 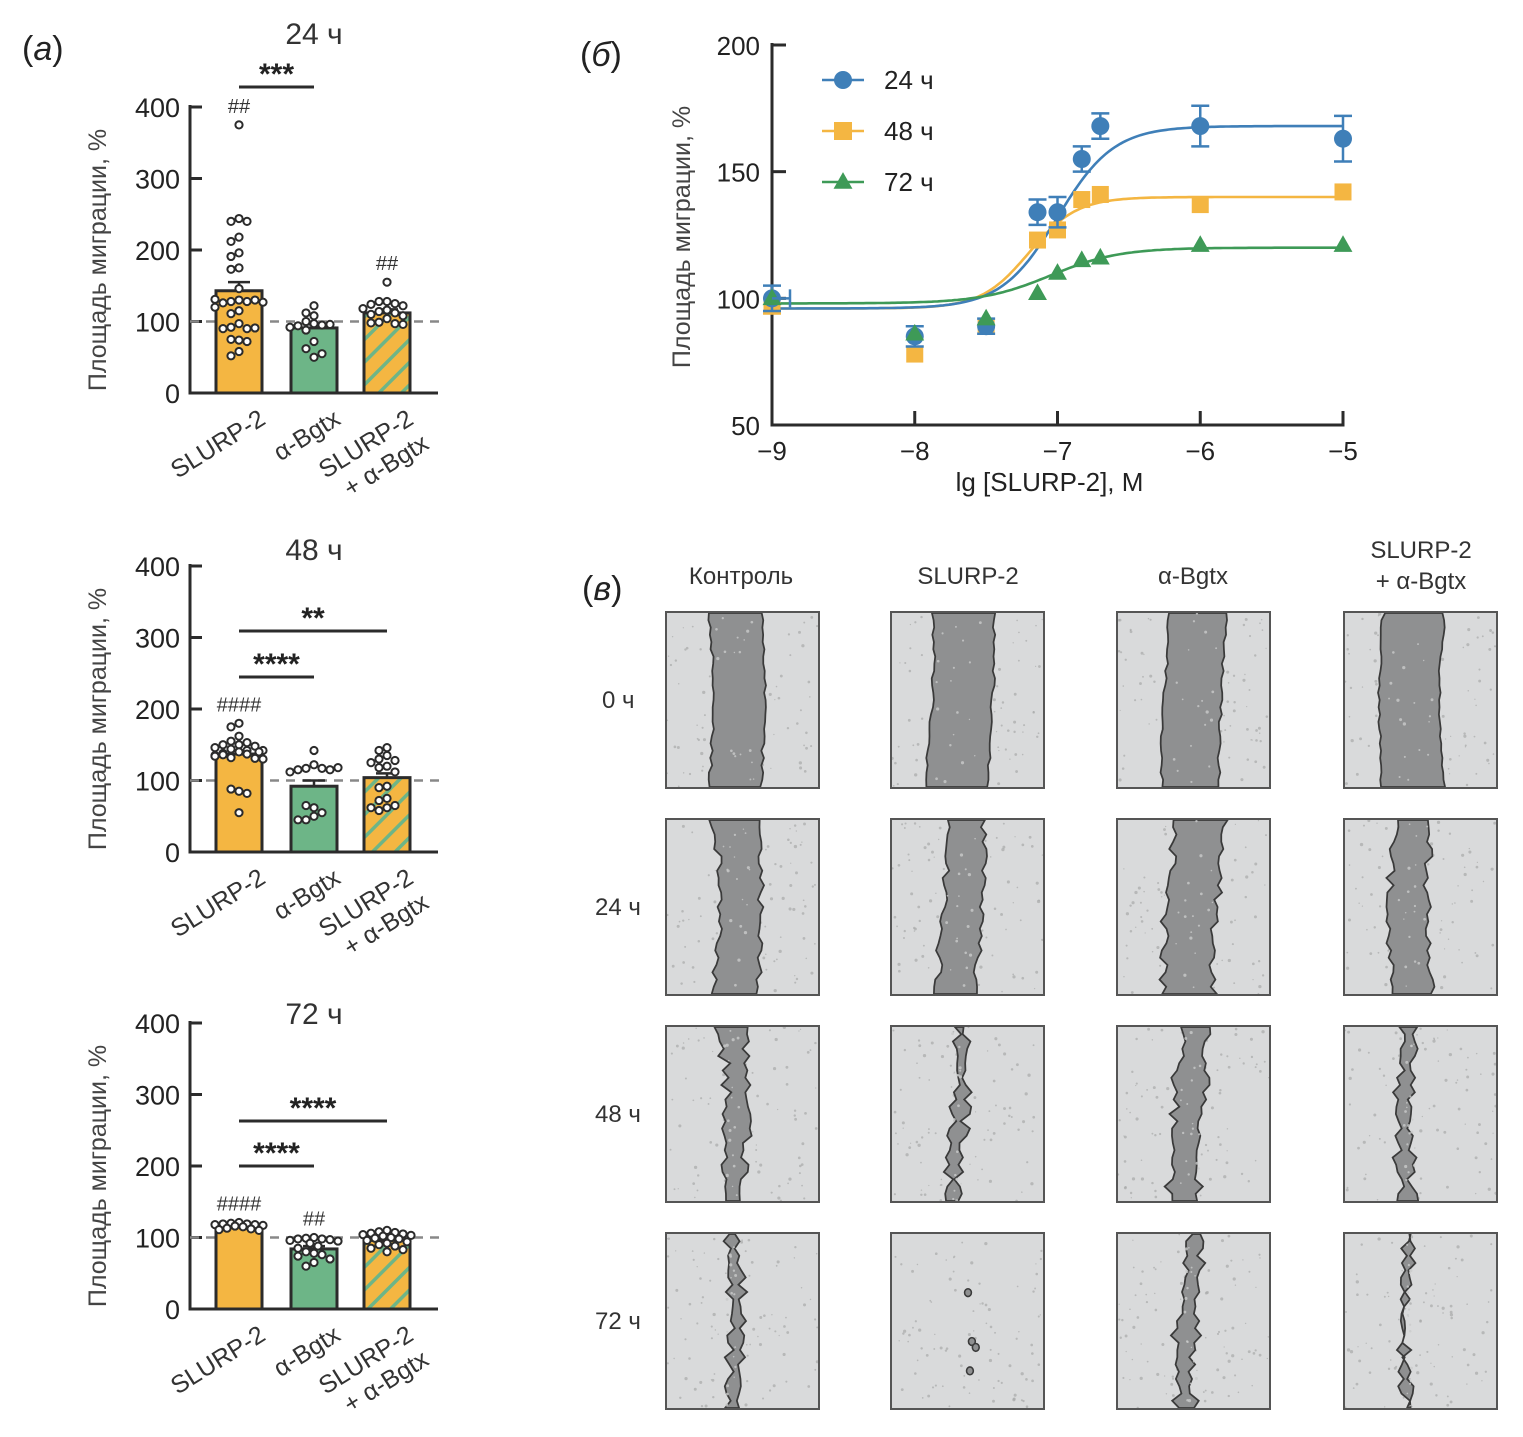 What do you see at coordinates (967, 700) in the screenshot?
I see `micrograph-tile` at bounding box center [967, 700].